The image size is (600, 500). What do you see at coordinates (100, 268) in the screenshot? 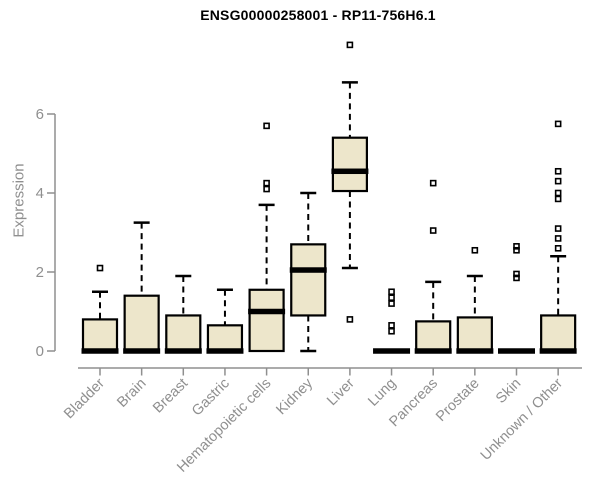
I see `outlier-point-bladder` at bounding box center [100, 268].